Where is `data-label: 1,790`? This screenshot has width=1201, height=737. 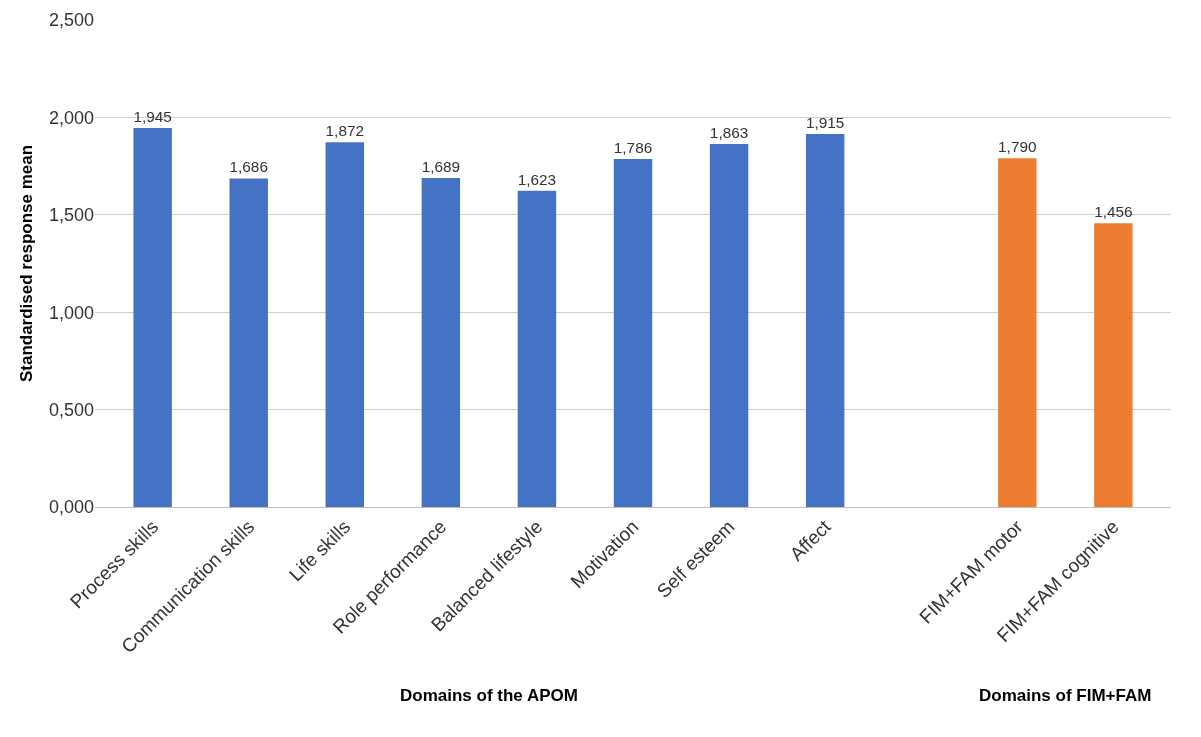
data-label: 1,790 is located at coordinates (1017, 147).